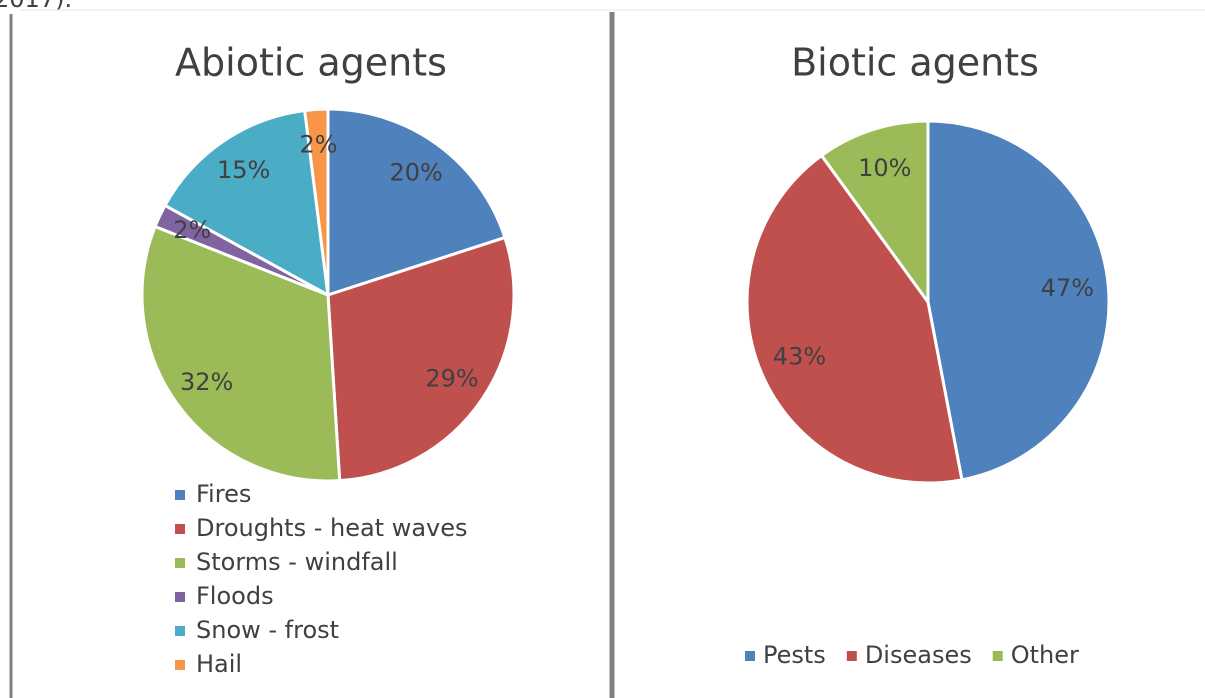  What do you see at coordinates (915, 63) in the screenshot?
I see `chart-title: Biotic agents` at bounding box center [915, 63].